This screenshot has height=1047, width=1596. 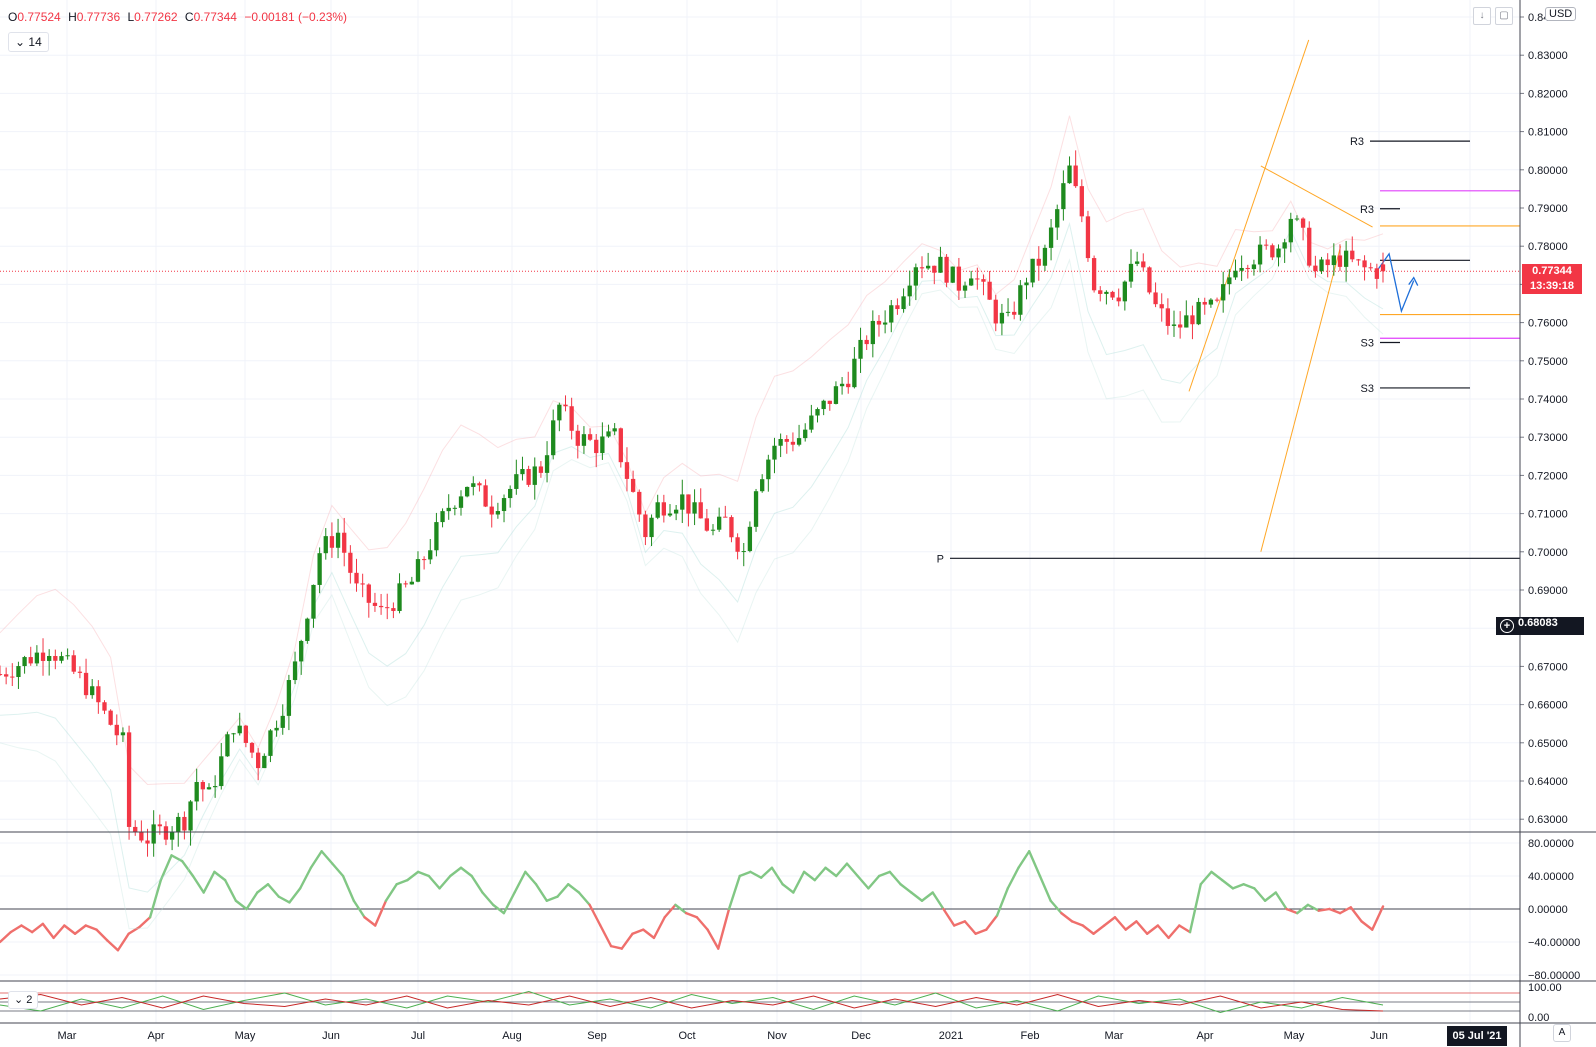 I want to click on current-price-value: 0.77344, so click(x=1552, y=271).